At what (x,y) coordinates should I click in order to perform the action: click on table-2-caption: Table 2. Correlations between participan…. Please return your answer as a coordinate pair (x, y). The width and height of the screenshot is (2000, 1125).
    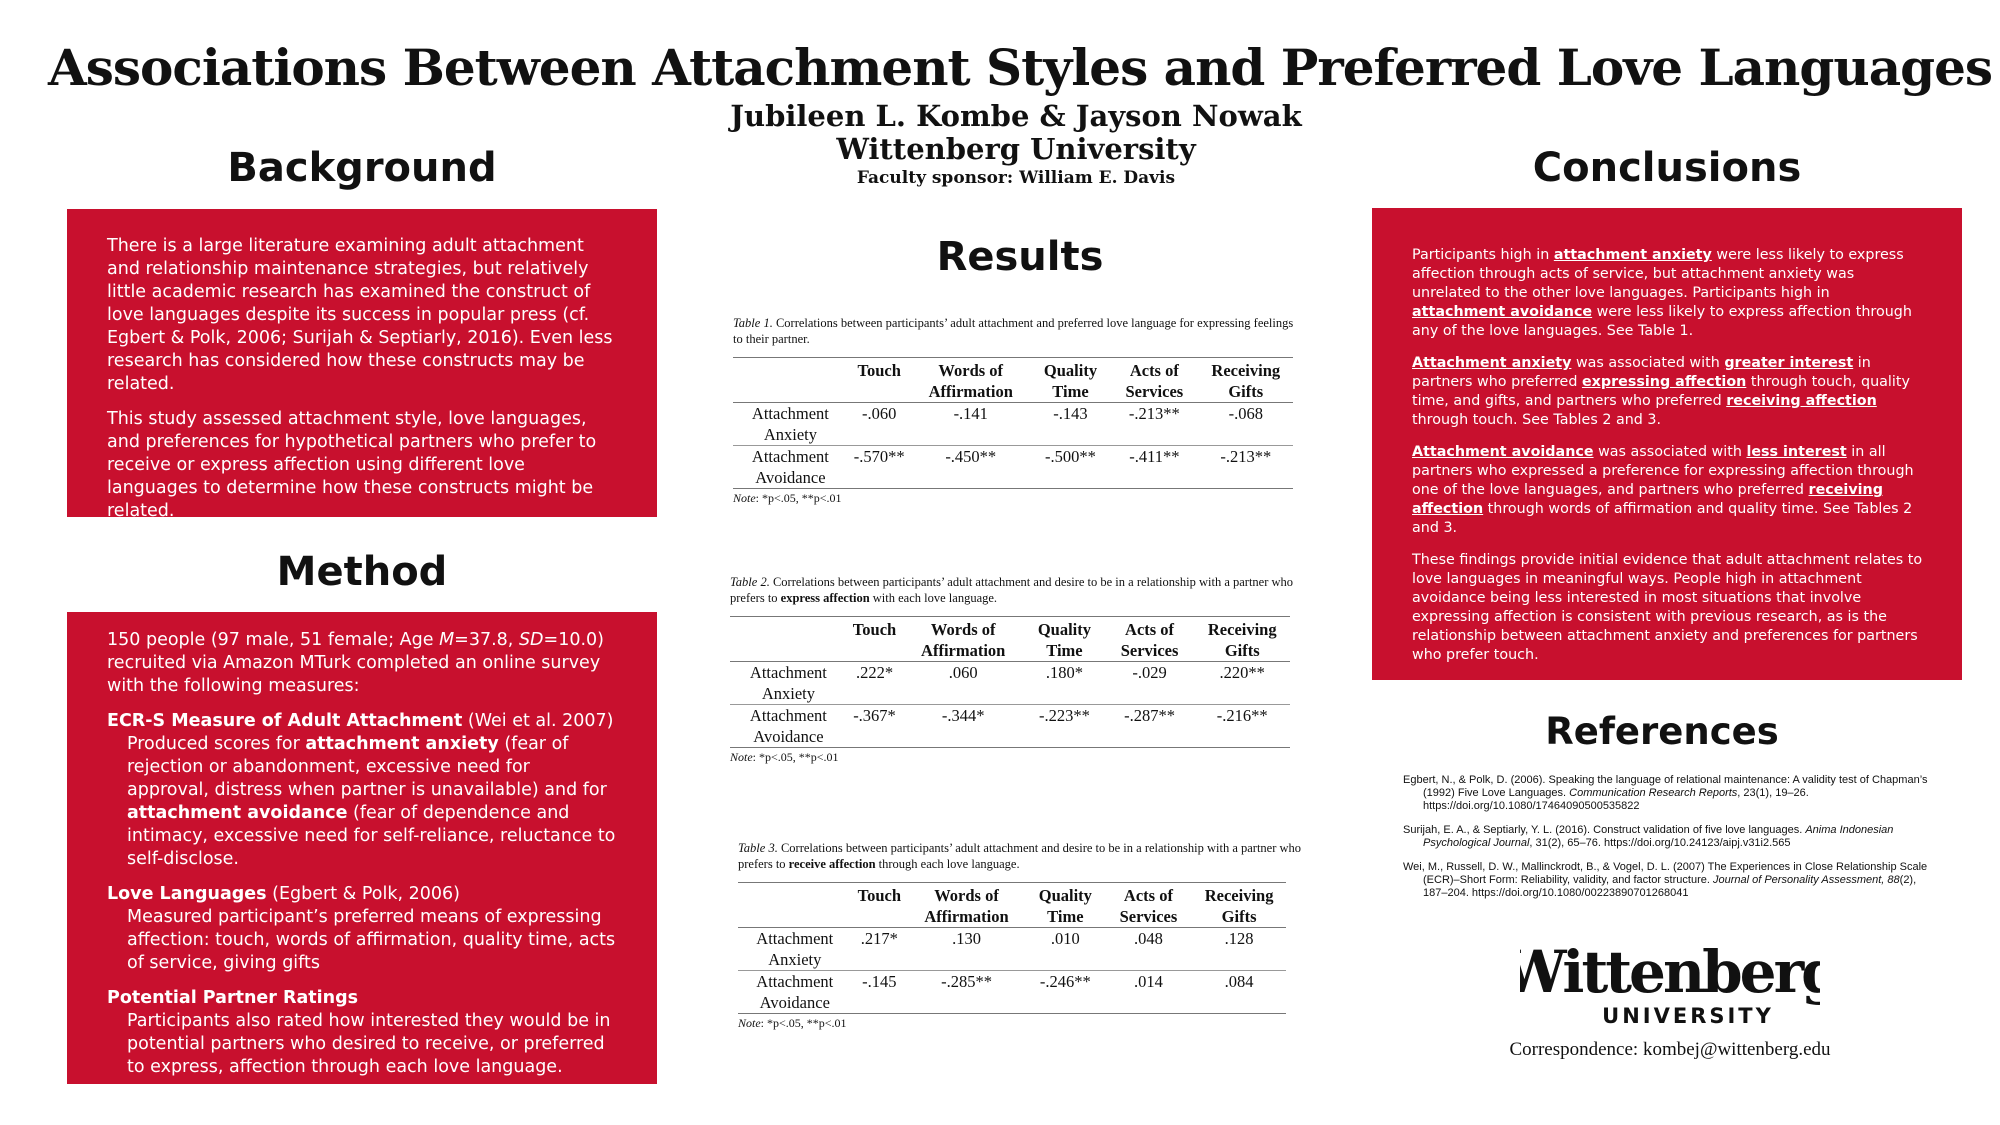
    Looking at the image, I should click on (1012, 590).